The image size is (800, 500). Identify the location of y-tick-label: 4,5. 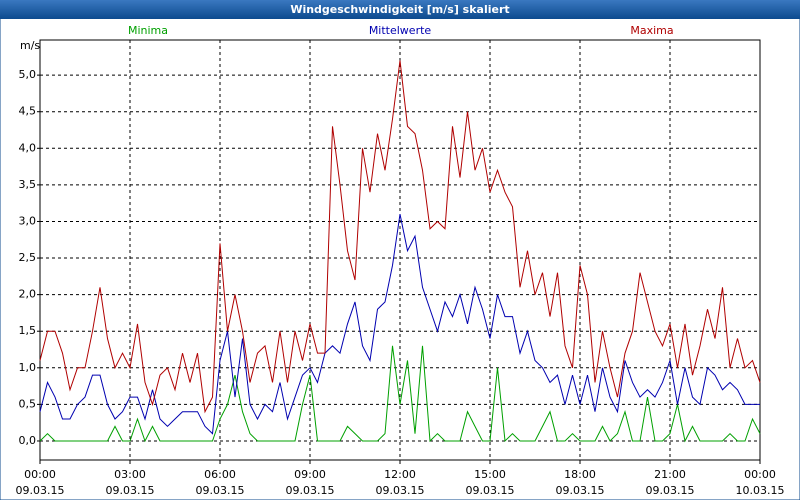
(28, 111).